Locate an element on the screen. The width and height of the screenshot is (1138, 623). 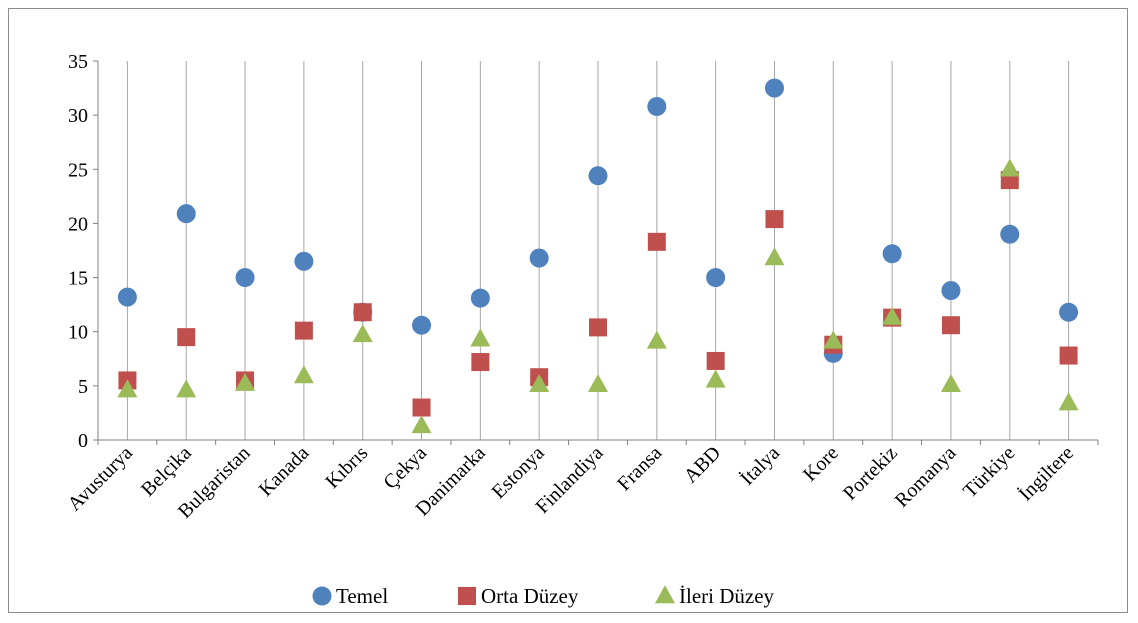
x-tick-label: Çekya is located at coordinates (405, 468).